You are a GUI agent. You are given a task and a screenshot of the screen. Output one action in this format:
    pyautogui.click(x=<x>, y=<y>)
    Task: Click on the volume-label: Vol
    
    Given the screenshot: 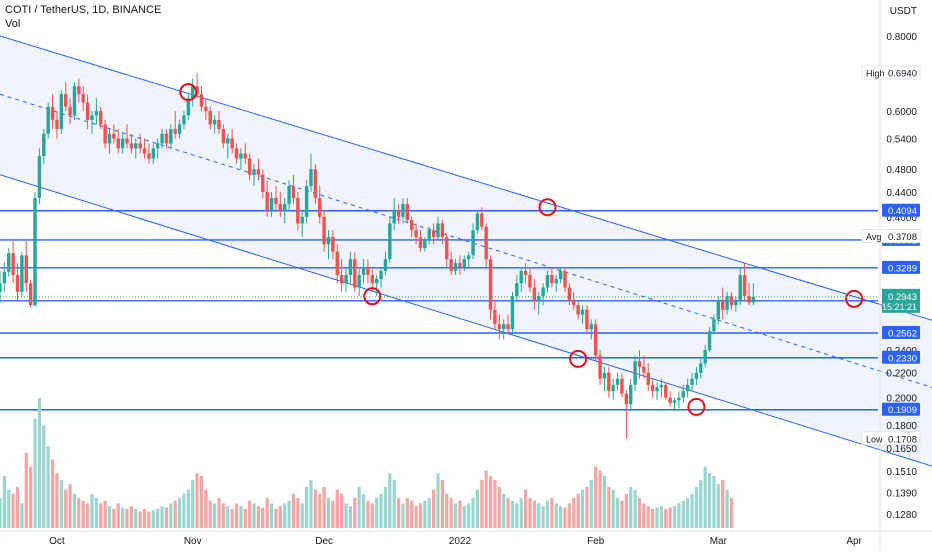 What is the action you would take?
    pyautogui.click(x=13, y=24)
    